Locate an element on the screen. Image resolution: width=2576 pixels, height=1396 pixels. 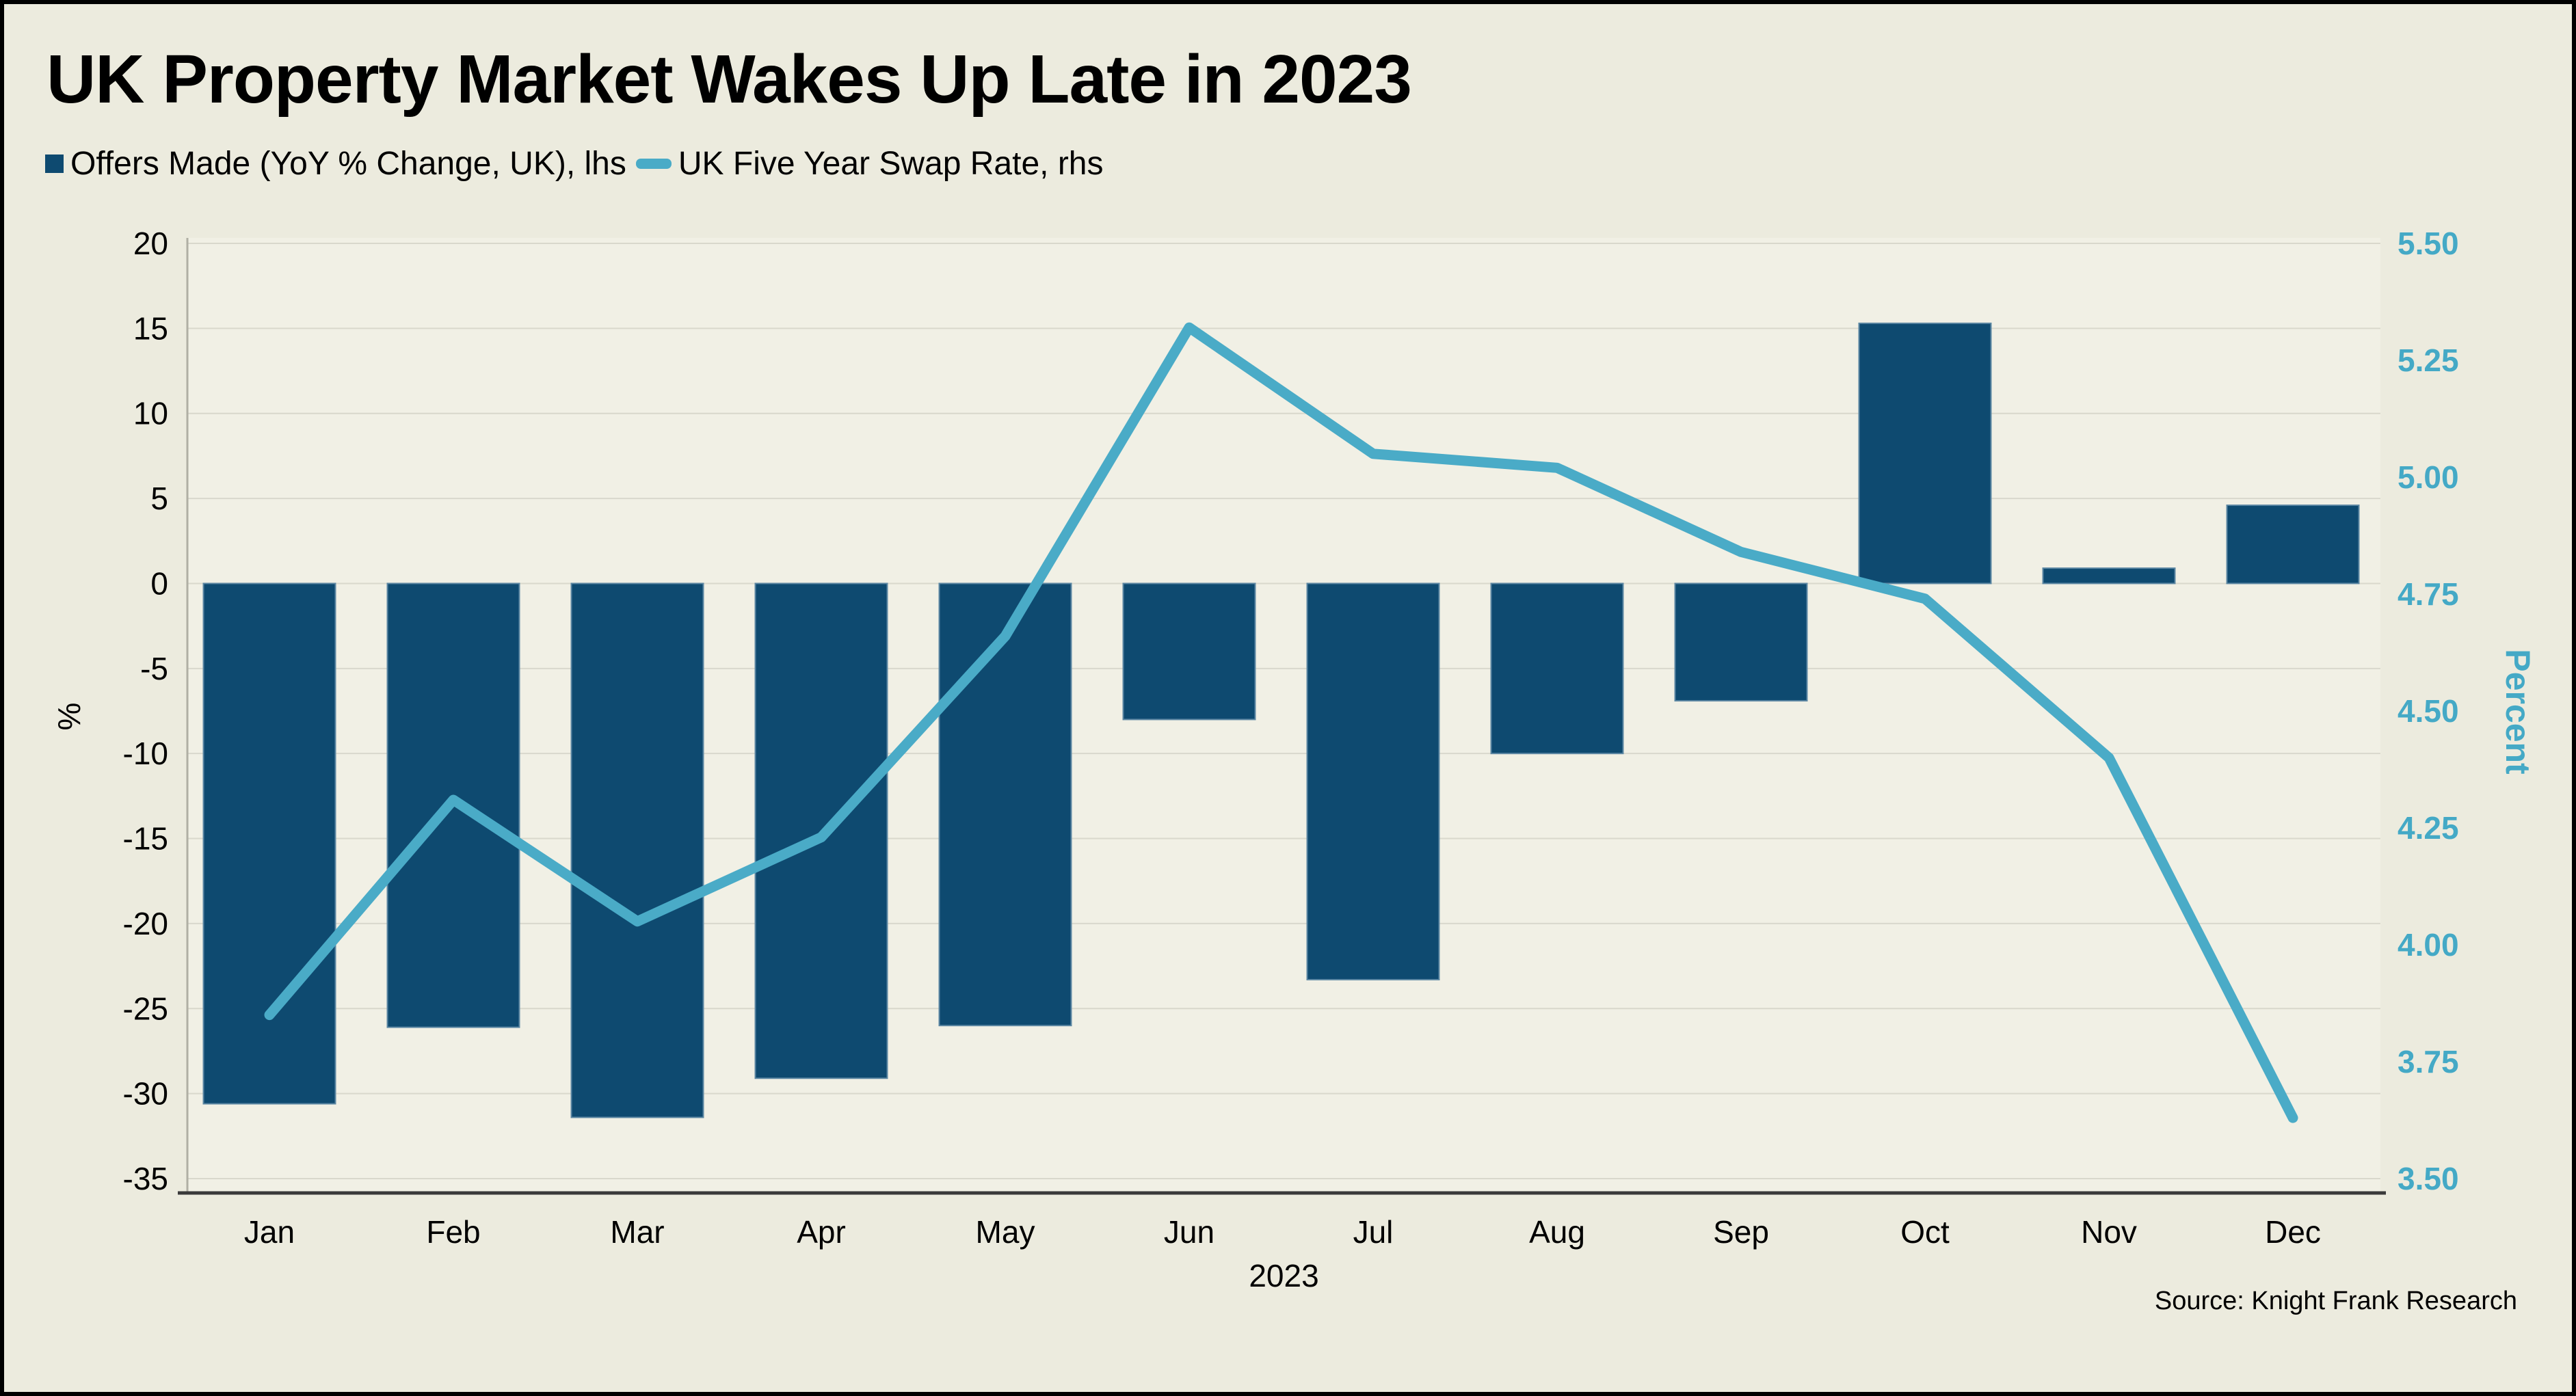
x-tick-label-dec: Dec is located at coordinates (2293, 1232).